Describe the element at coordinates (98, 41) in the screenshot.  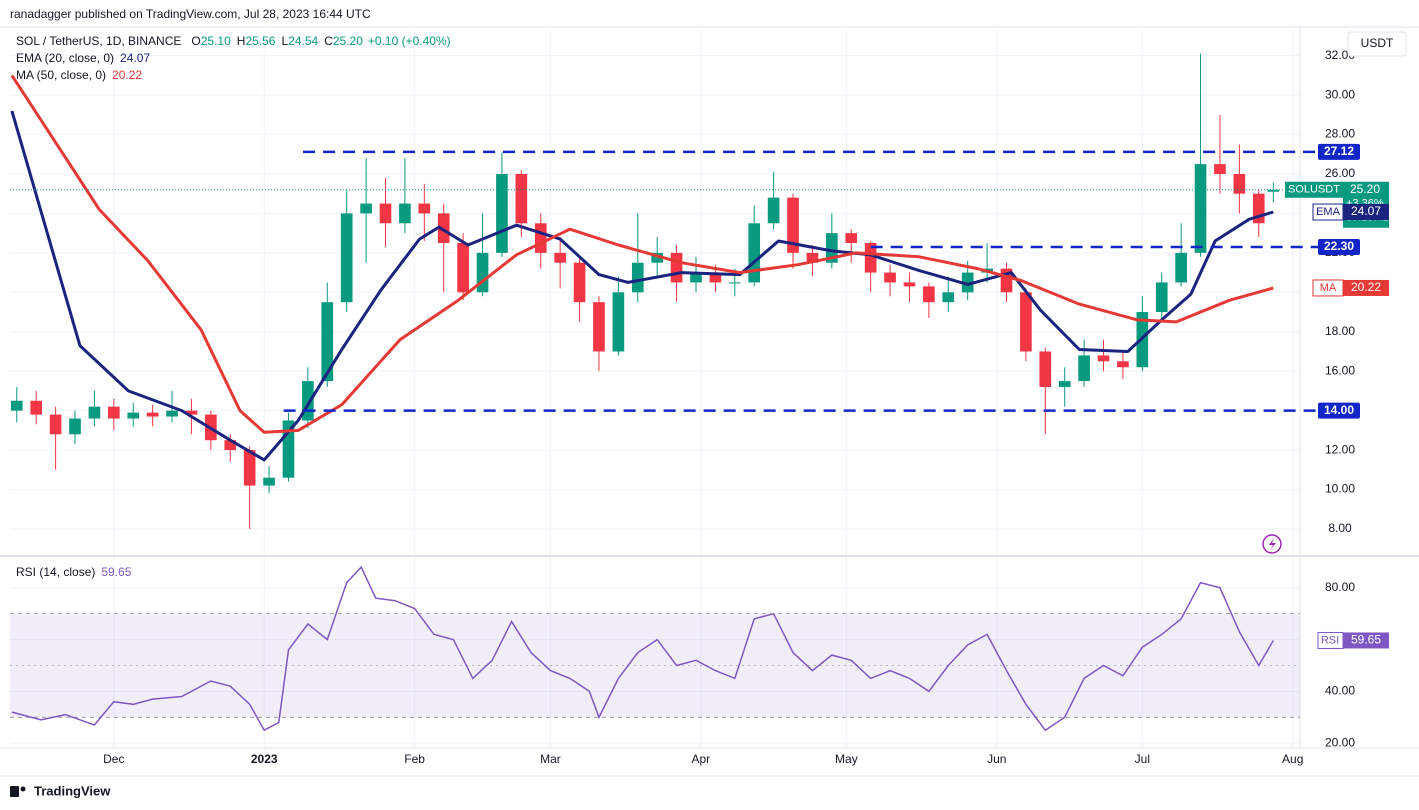
I see `legend-part: SOL / TetherUS, 1D, BINANCE` at that location.